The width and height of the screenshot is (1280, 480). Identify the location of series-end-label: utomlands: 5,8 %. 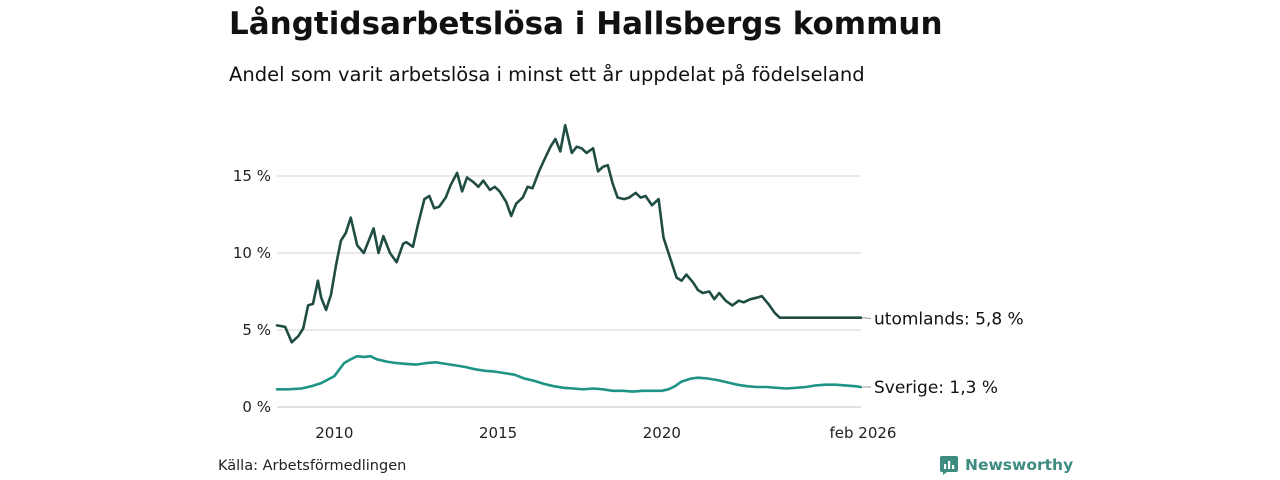
(949, 320).